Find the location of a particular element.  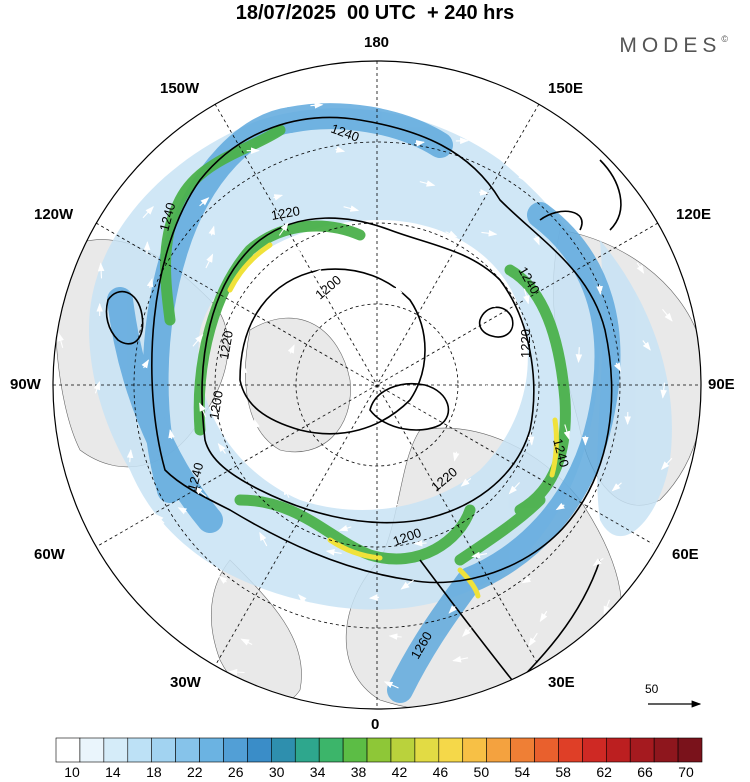

colorbar-tick-label: 50 is located at coordinates (481, 772).